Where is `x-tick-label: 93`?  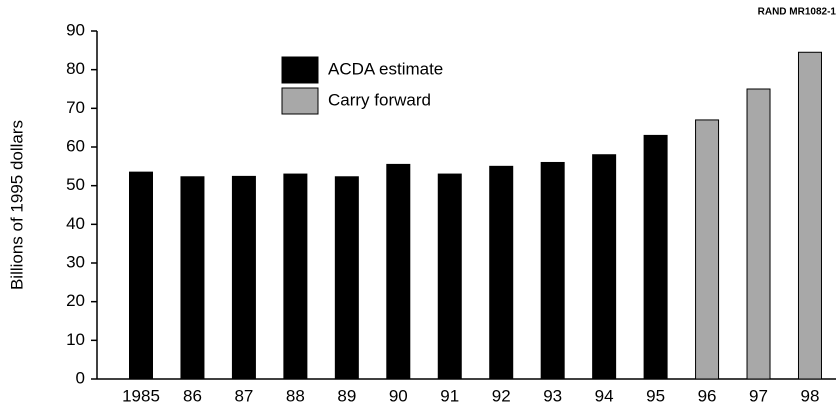
x-tick-label: 93 is located at coordinates (552, 395).